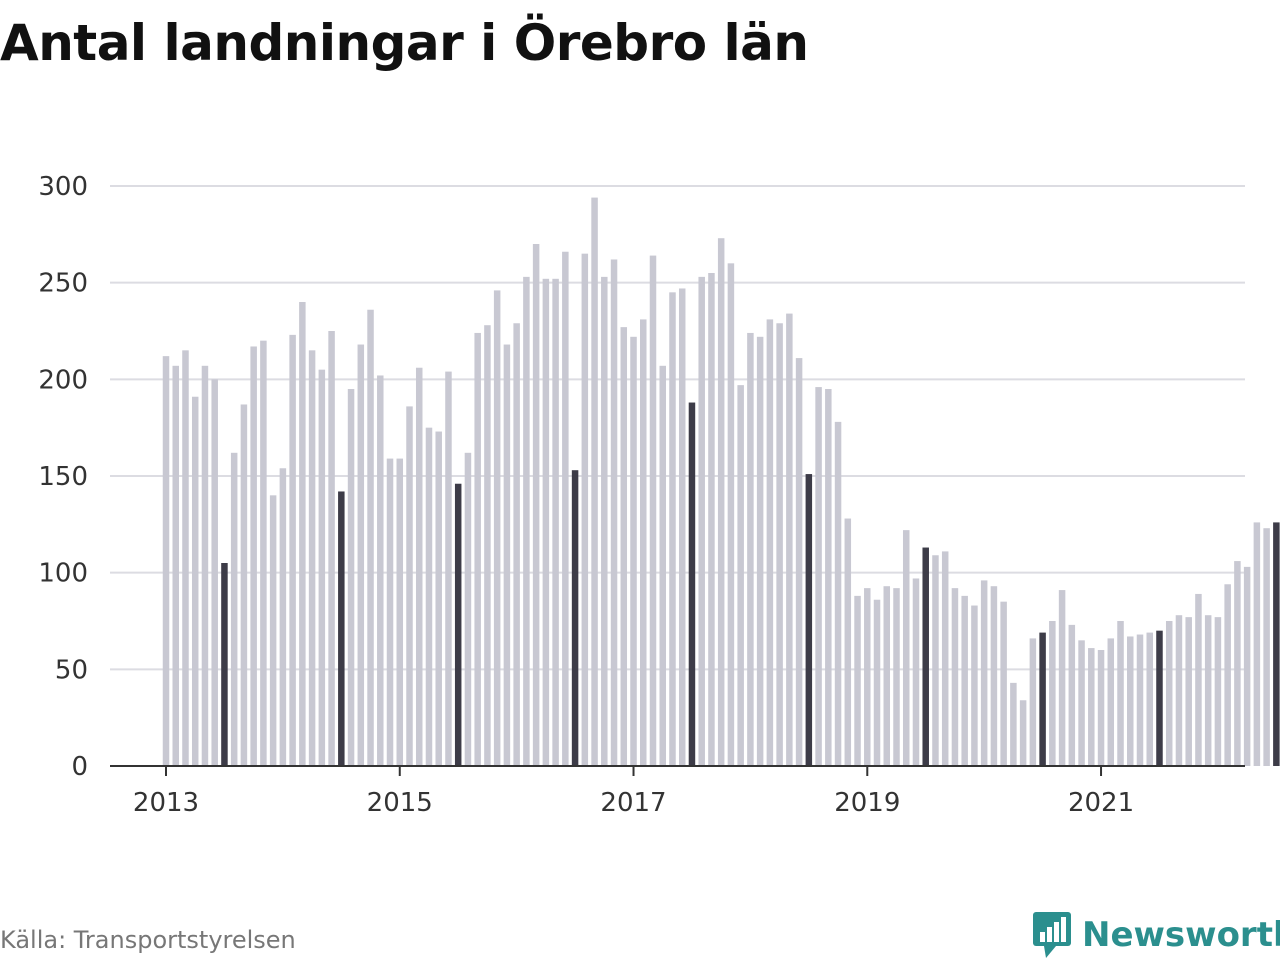 Image resolution: width=1280 pixels, height=960 pixels. I want to click on y-tick-label: 300, so click(63, 187).